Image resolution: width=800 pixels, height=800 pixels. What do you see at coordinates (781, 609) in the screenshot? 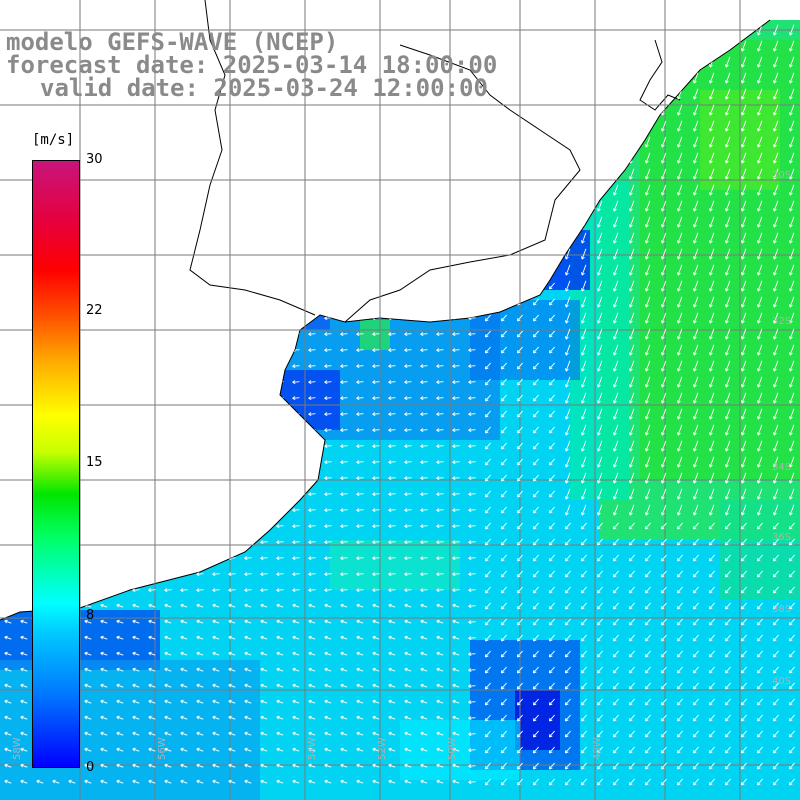
I see `lat-label: 38S` at bounding box center [781, 609].